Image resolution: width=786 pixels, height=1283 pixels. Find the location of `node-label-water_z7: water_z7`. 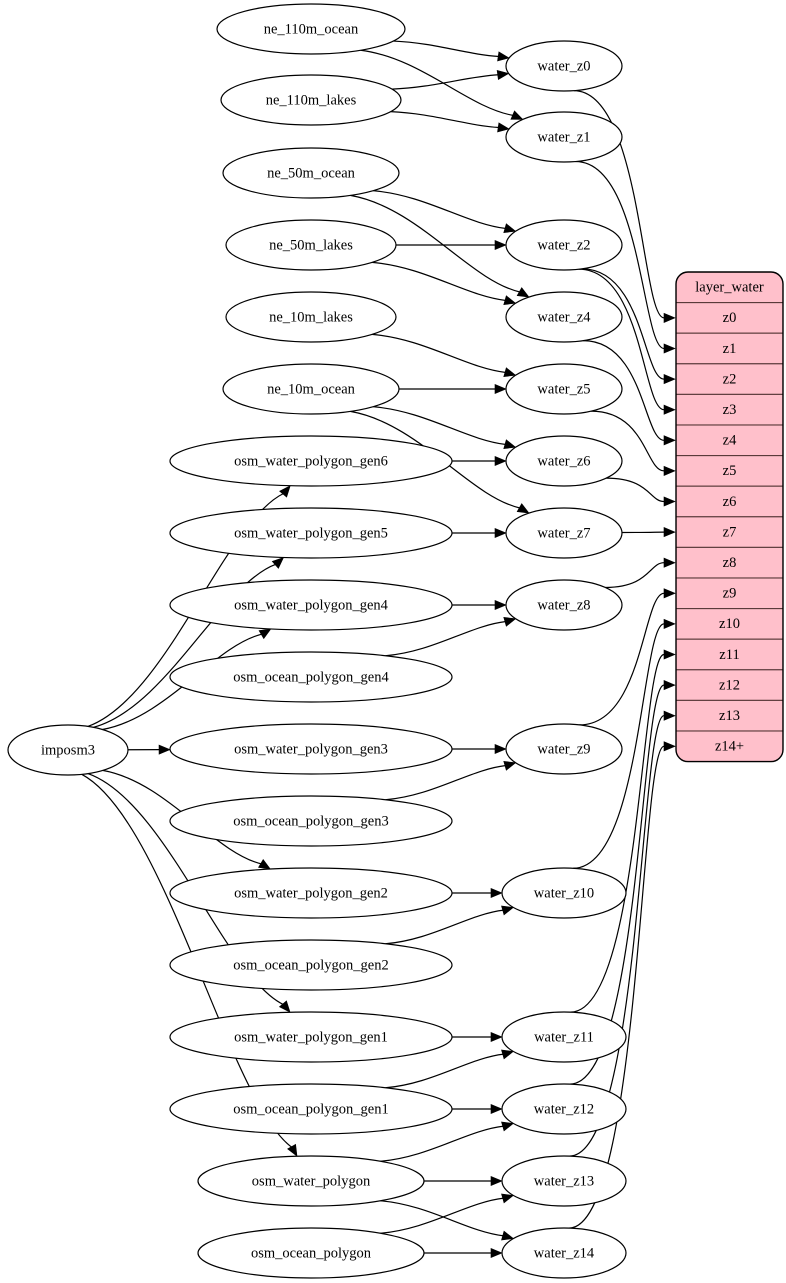

node-label-water_z7: water_z7 is located at coordinates (563, 533).